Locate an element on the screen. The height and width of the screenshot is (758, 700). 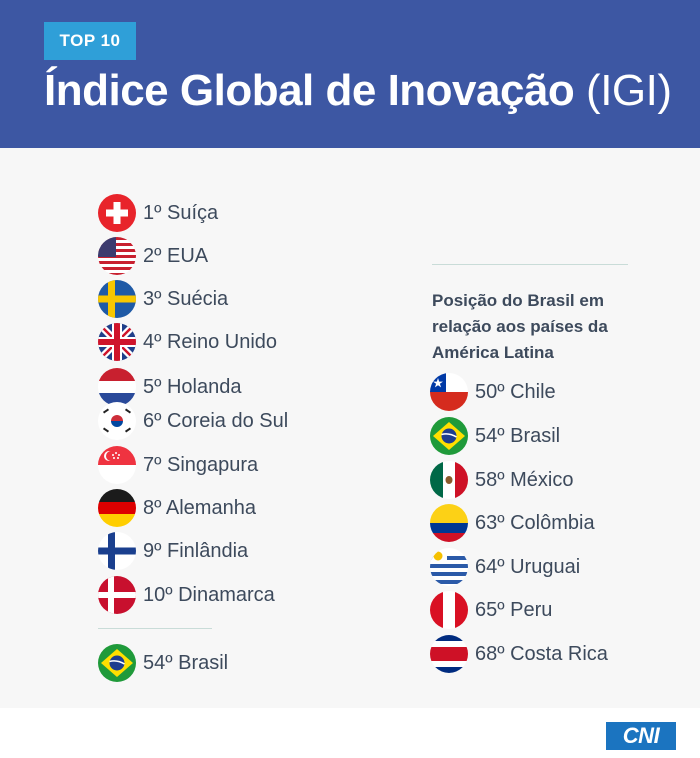
footer is located at coordinates (350, 733).